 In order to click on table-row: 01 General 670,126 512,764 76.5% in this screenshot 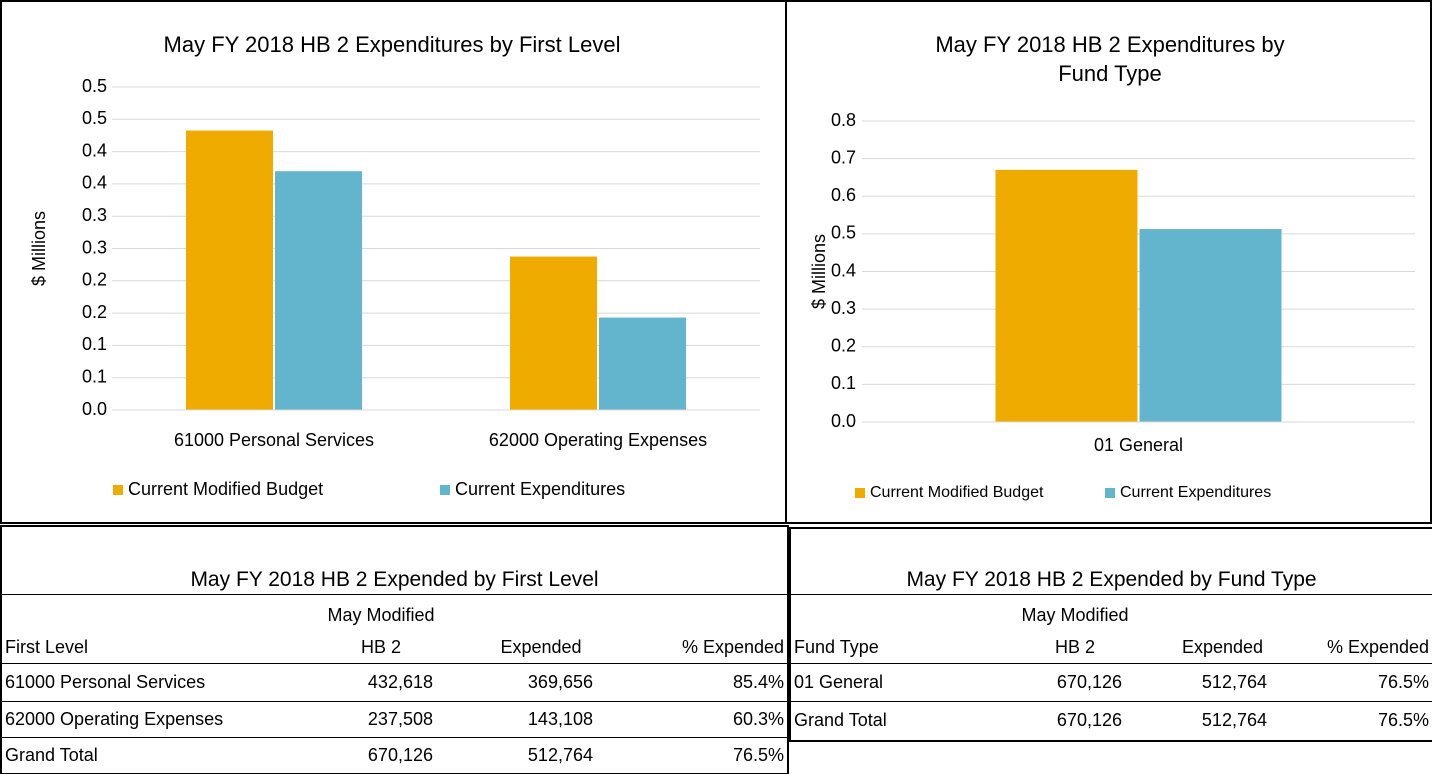, I will do `click(1111, 682)`.